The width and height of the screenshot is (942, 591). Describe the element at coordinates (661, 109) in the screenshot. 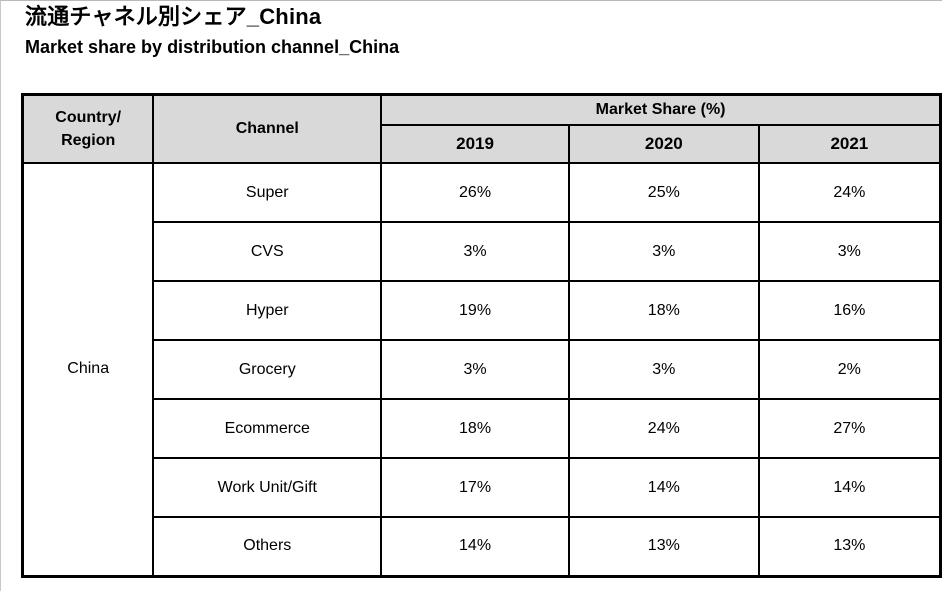

I see `col-header-market-share: Market Share (%)` at that location.